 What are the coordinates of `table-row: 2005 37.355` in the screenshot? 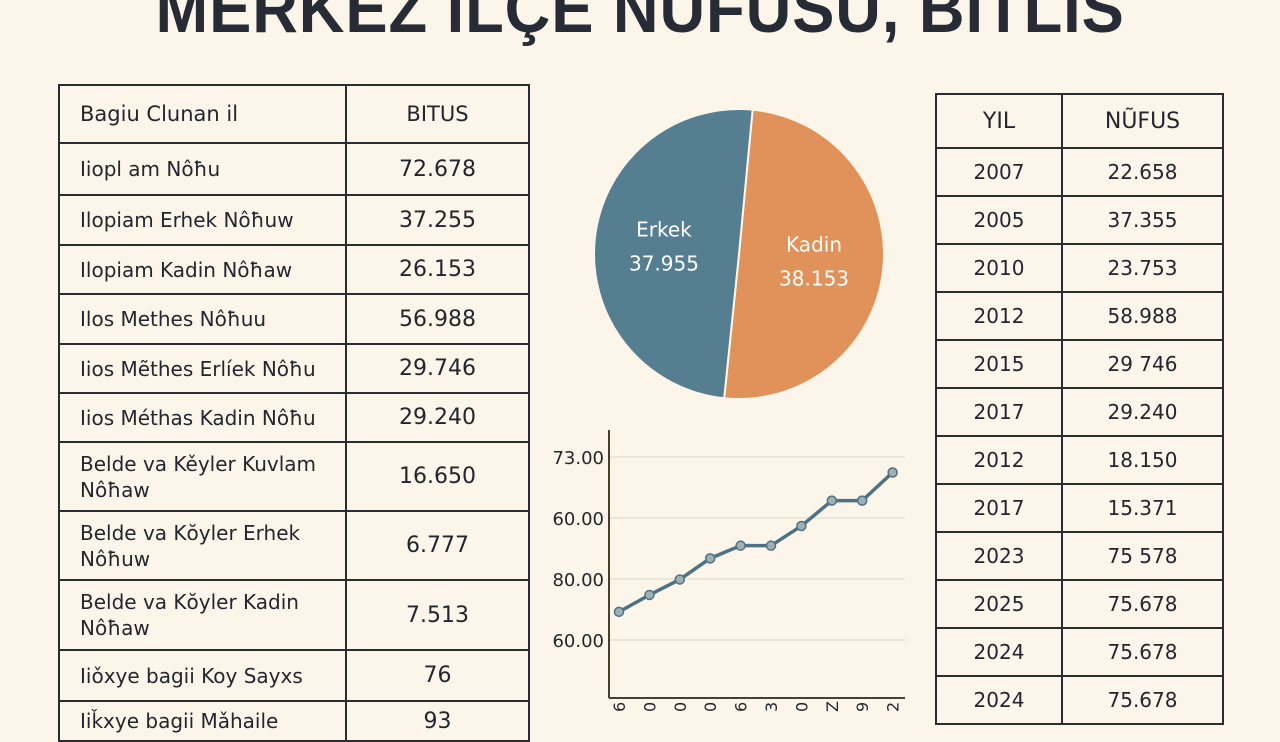 It's located at (1079, 220).